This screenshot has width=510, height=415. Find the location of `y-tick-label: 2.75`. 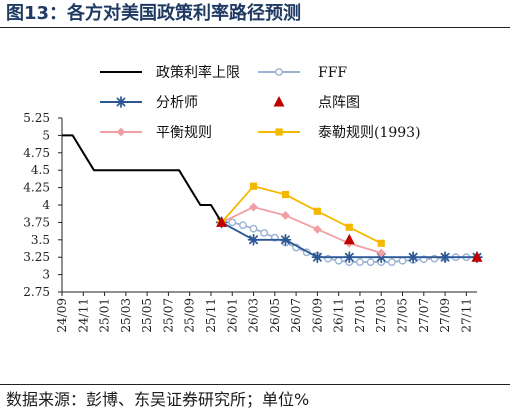

y-tick-label: 2.75 is located at coordinates (36, 292).